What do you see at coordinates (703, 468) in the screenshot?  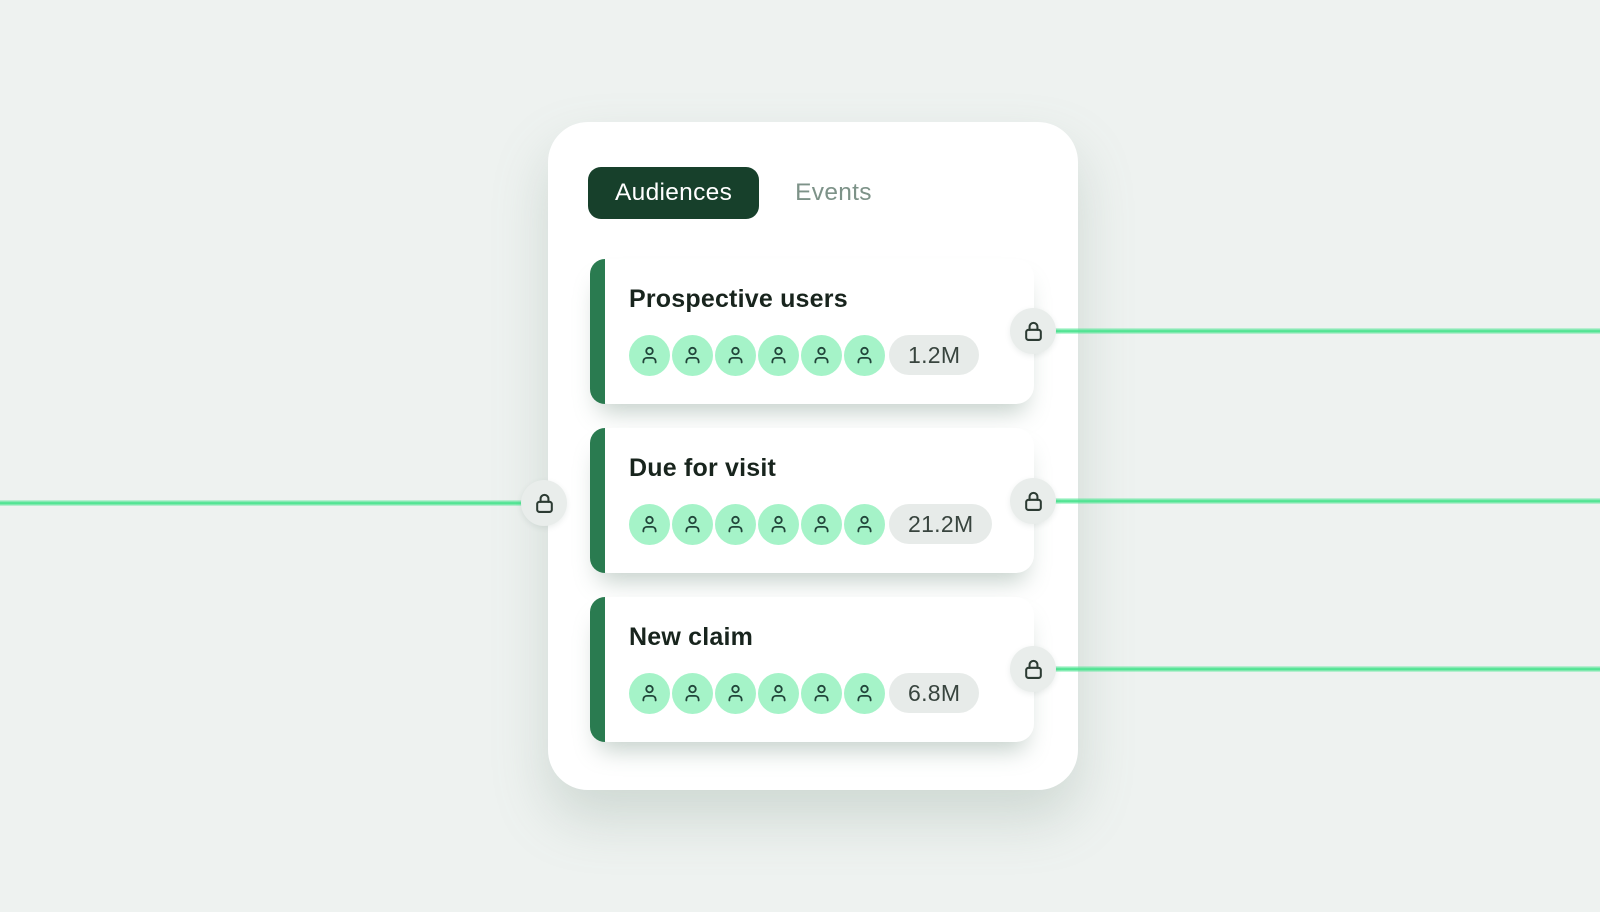 I see `card-title: Due for visit` at bounding box center [703, 468].